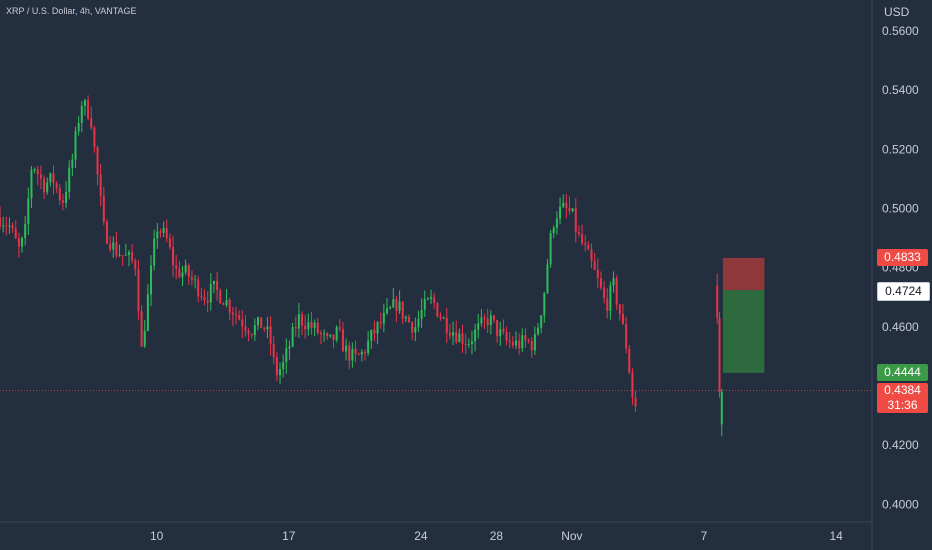 The image size is (932, 550). I want to click on stop-price-tag: 0.4833, so click(902, 258).